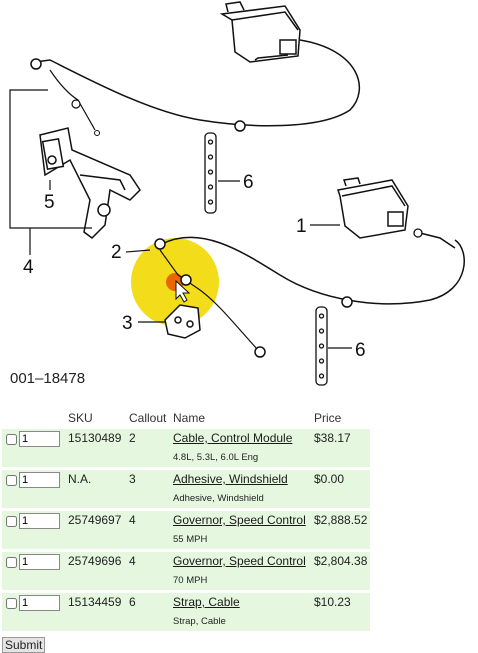 This screenshot has width=478, height=653. I want to click on callout-2: 2, so click(116, 252).